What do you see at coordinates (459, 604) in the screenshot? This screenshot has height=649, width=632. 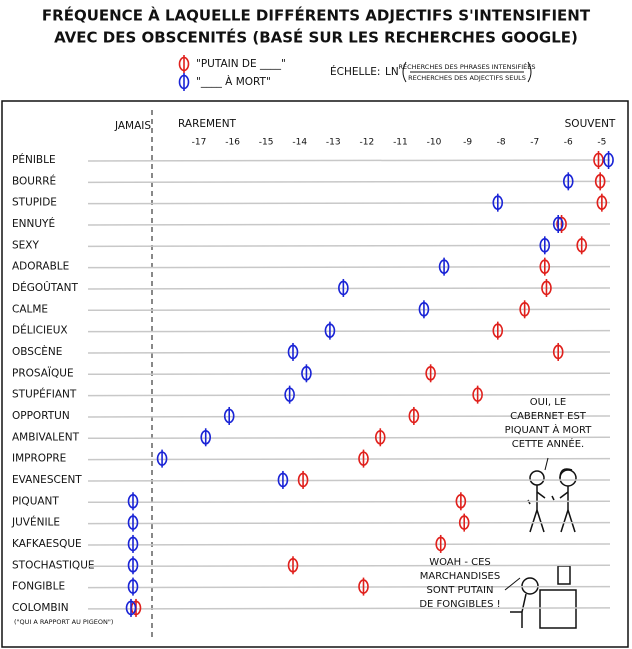 I see `speech-text: DE FONGIBLES !` at bounding box center [459, 604].